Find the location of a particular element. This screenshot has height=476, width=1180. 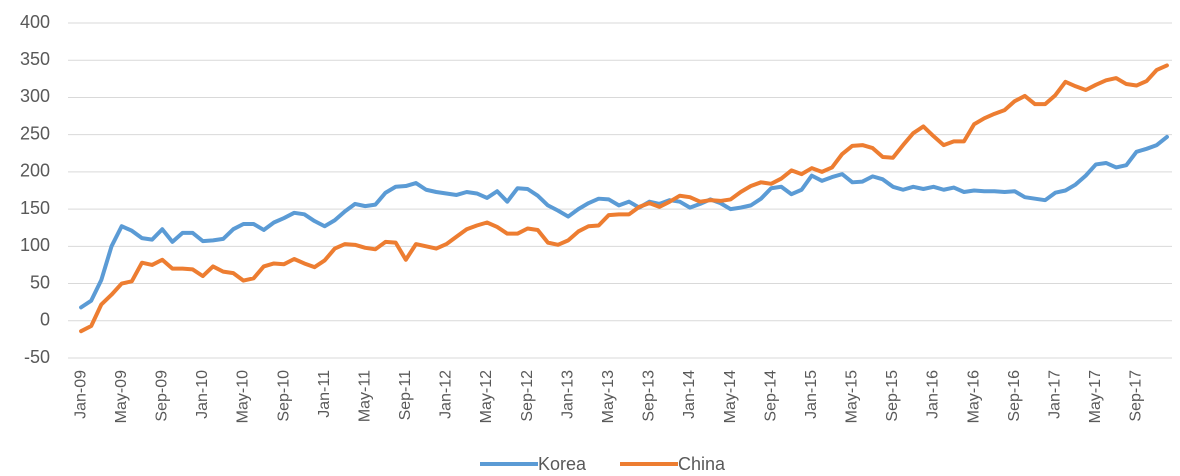

x-tick-label: May-17 is located at coordinates (1095, 396).